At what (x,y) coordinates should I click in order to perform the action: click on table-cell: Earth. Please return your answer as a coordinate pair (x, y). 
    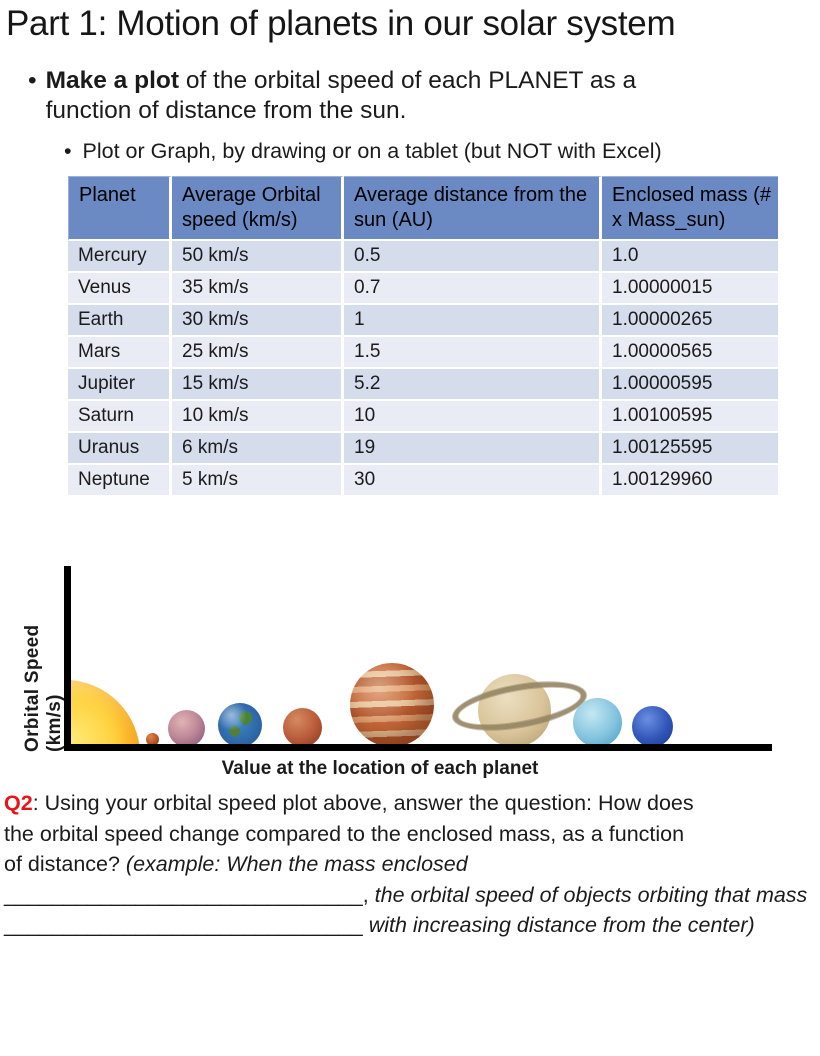
    Looking at the image, I should click on (120, 321).